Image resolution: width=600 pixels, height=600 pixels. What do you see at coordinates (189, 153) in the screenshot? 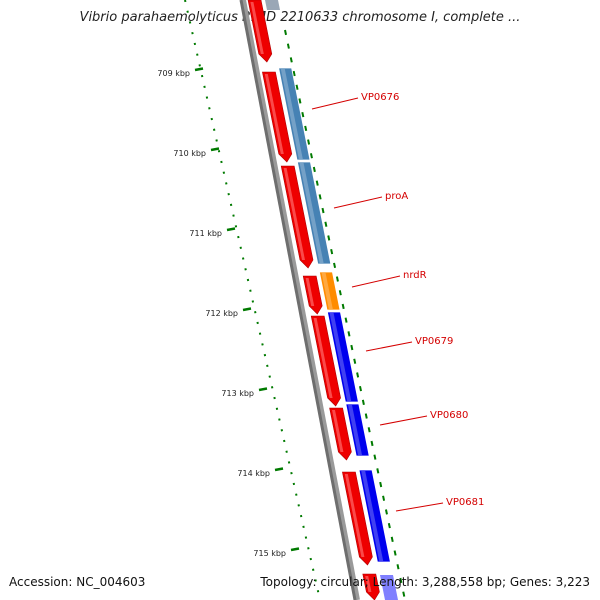
I see `scale-tick-label: 710 kbp` at bounding box center [189, 153].